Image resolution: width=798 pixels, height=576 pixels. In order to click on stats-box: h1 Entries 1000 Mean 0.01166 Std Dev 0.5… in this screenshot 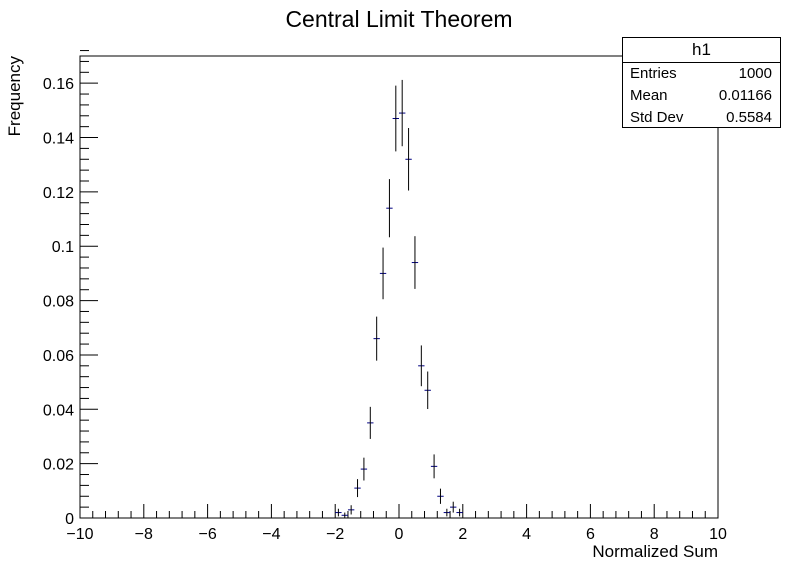, I will do `click(701, 82)`.